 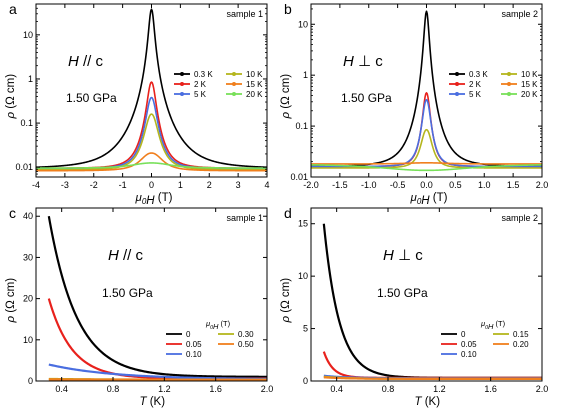 I want to click on x-tick-label: 1, so click(x=180, y=185).